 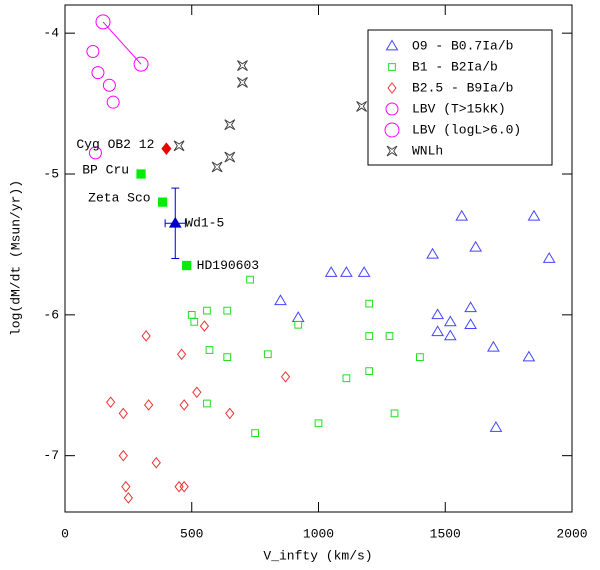 What do you see at coordinates (466, 129) in the screenshot?
I see `legend-label: LBV (logL>6.0)` at bounding box center [466, 129].